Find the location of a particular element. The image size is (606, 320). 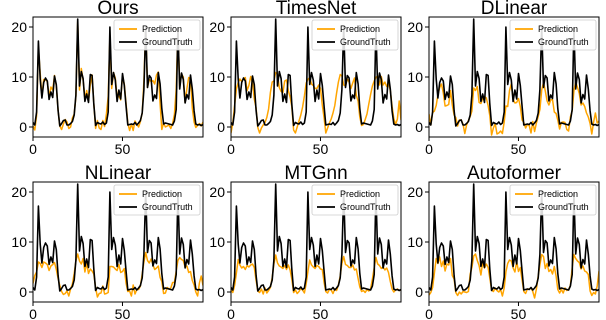

panel-title: TimesNet is located at coordinates (316, 9).